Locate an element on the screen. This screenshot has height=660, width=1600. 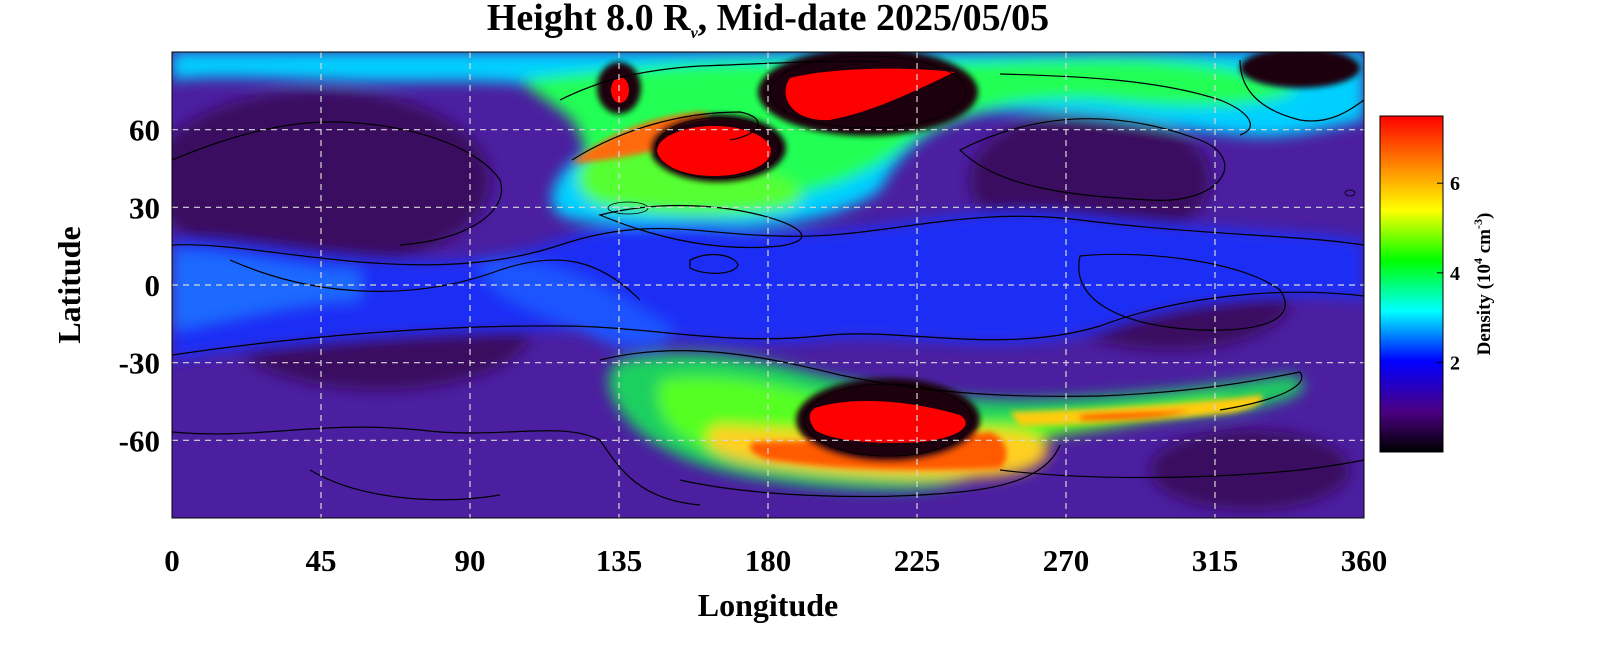
y-tick-label: 60 is located at coordinates (144, 130).